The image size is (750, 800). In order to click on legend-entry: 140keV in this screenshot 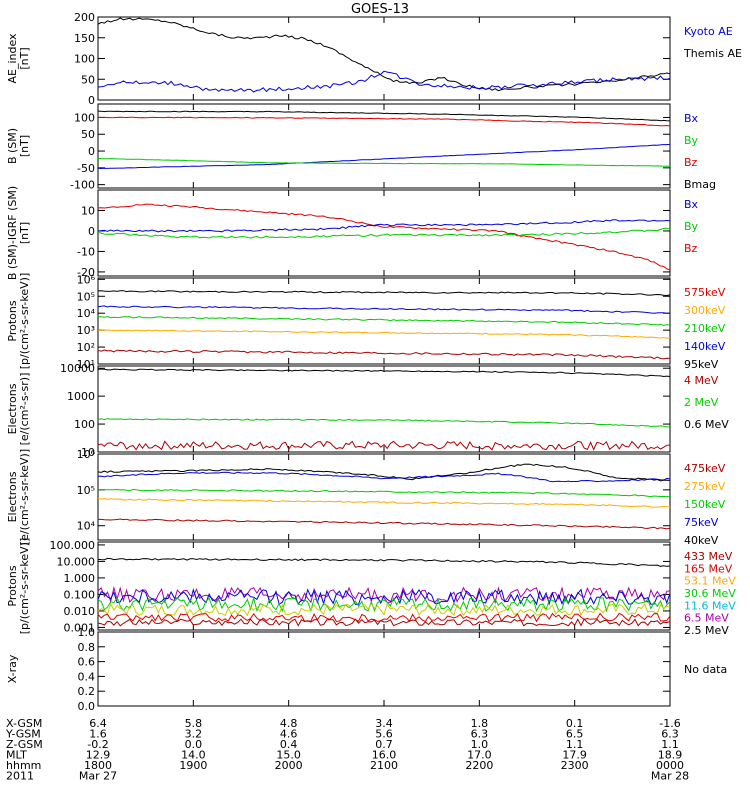, I will do `click(705, 346)`.